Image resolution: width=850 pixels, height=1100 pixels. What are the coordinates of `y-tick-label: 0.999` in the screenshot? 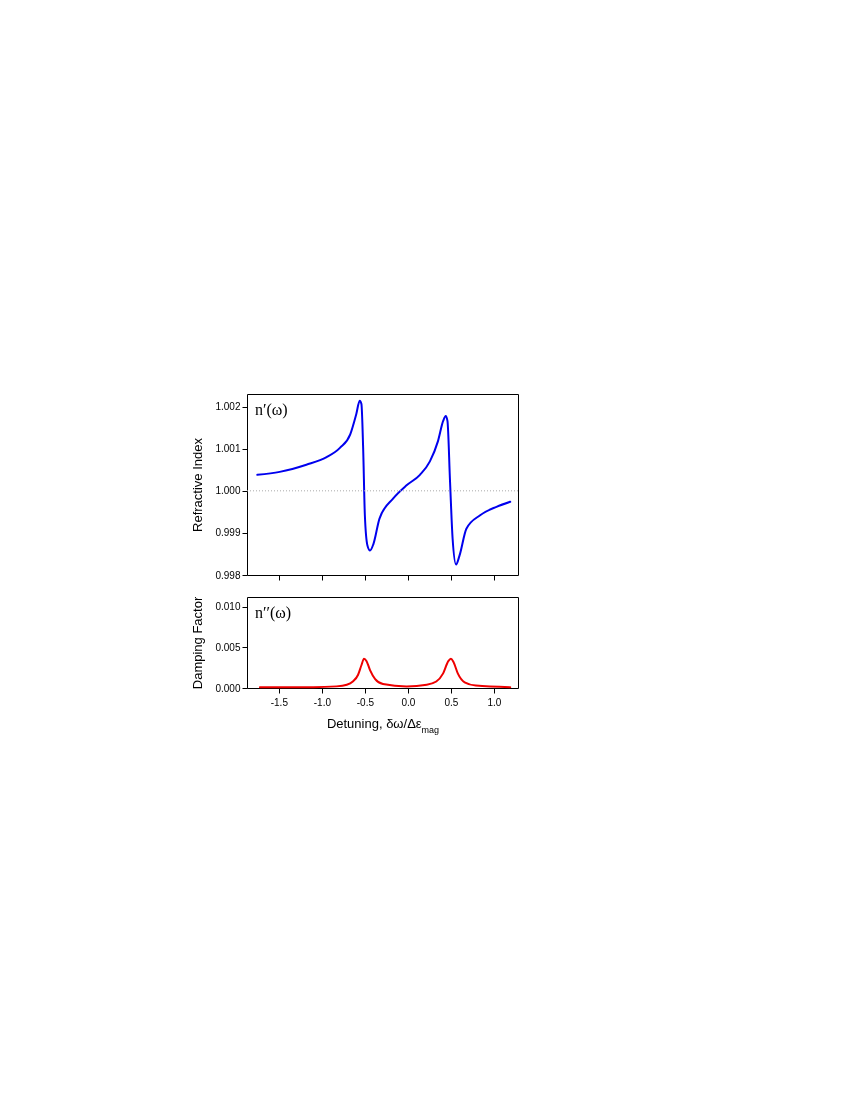 It's located at (228, 533).